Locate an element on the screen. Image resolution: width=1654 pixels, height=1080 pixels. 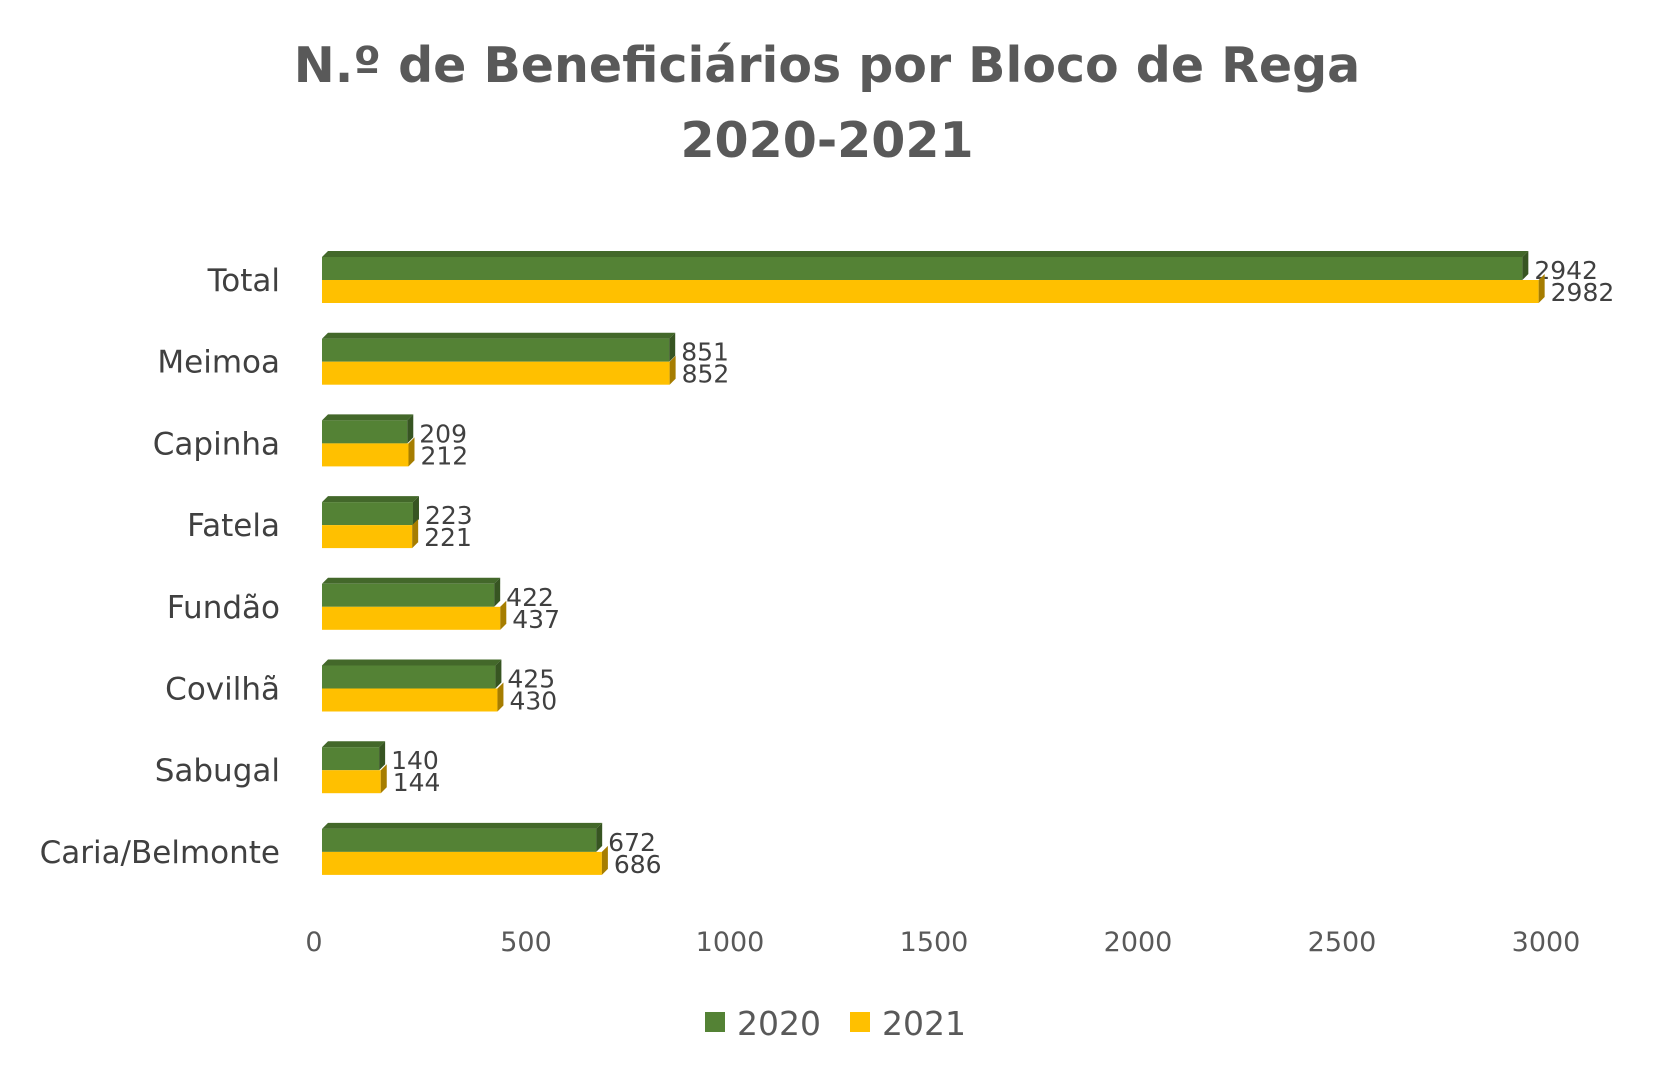
data-label: 212 is located at coordinates (444, 455).